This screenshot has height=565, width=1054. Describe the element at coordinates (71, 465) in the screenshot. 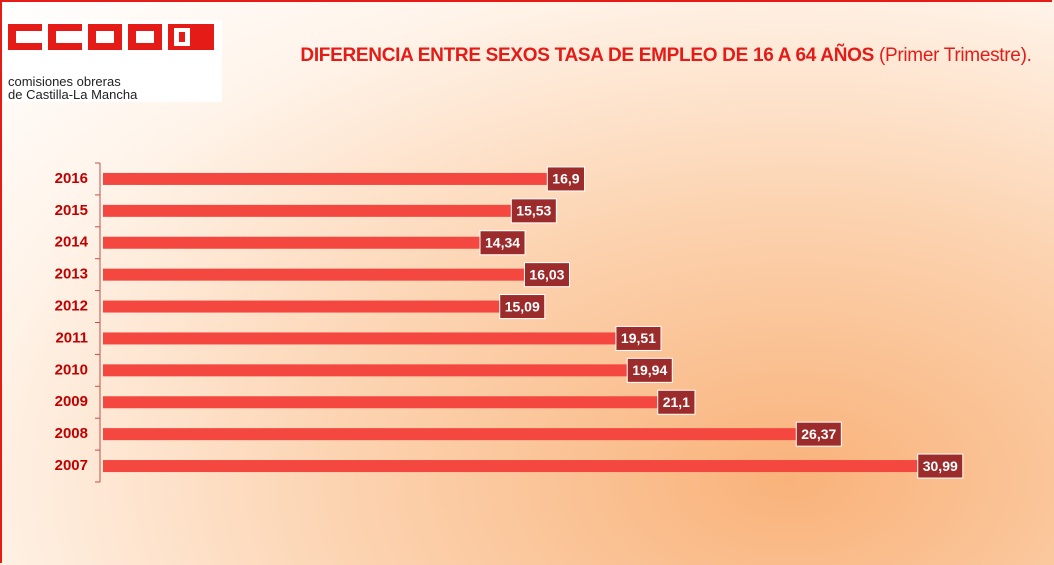

I see `y-tick-label: 2007` at that location.